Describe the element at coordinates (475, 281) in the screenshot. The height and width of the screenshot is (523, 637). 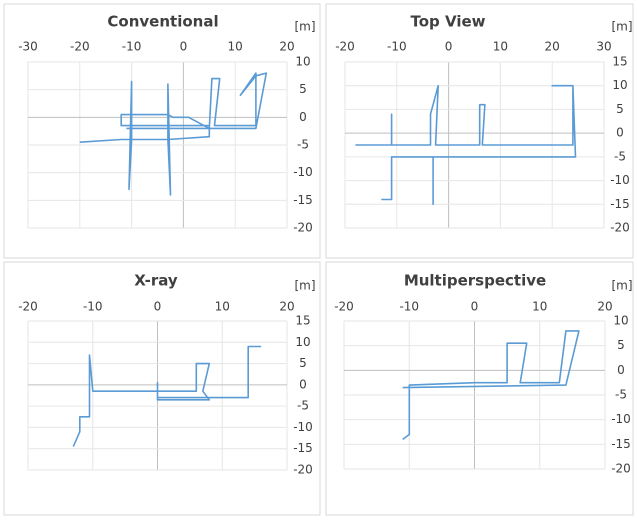
I see `chart-title: Multiperspective` at that location.